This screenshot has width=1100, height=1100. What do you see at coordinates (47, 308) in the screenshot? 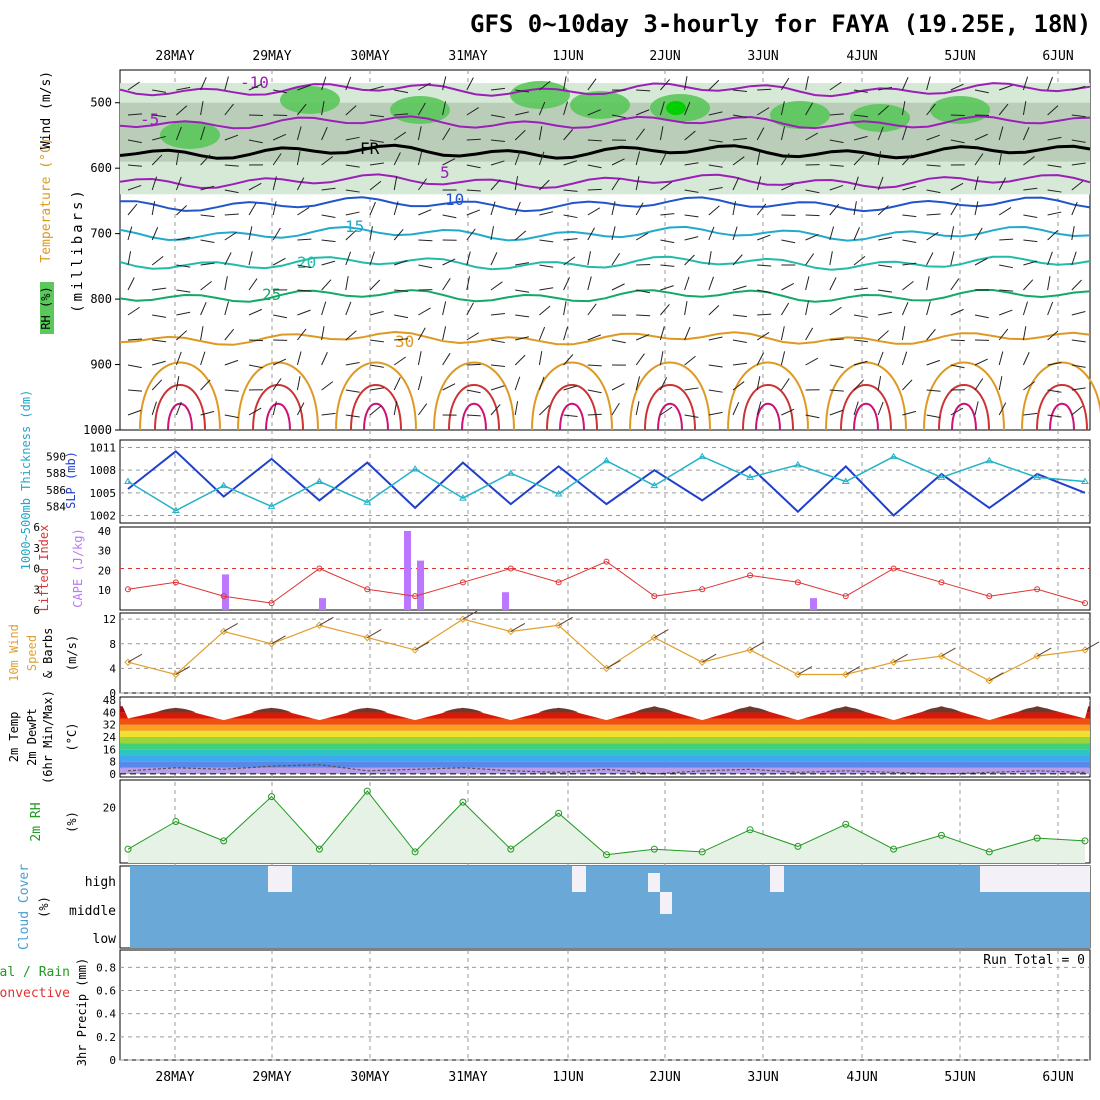
I see `rh-legend-swatch` at bounding box center [47, 308].